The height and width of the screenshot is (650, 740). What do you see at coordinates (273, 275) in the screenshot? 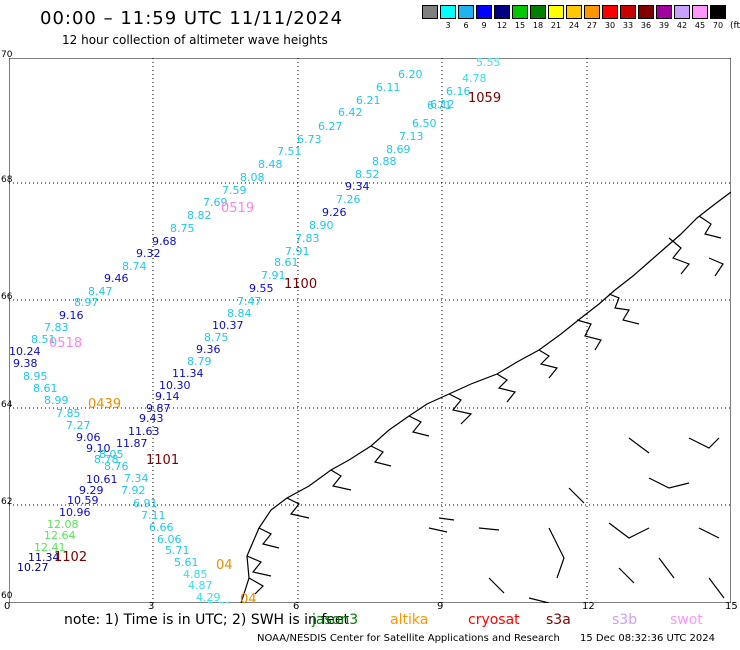
I see `wave-height-label: 7.91` at bounding box center [273, 275].